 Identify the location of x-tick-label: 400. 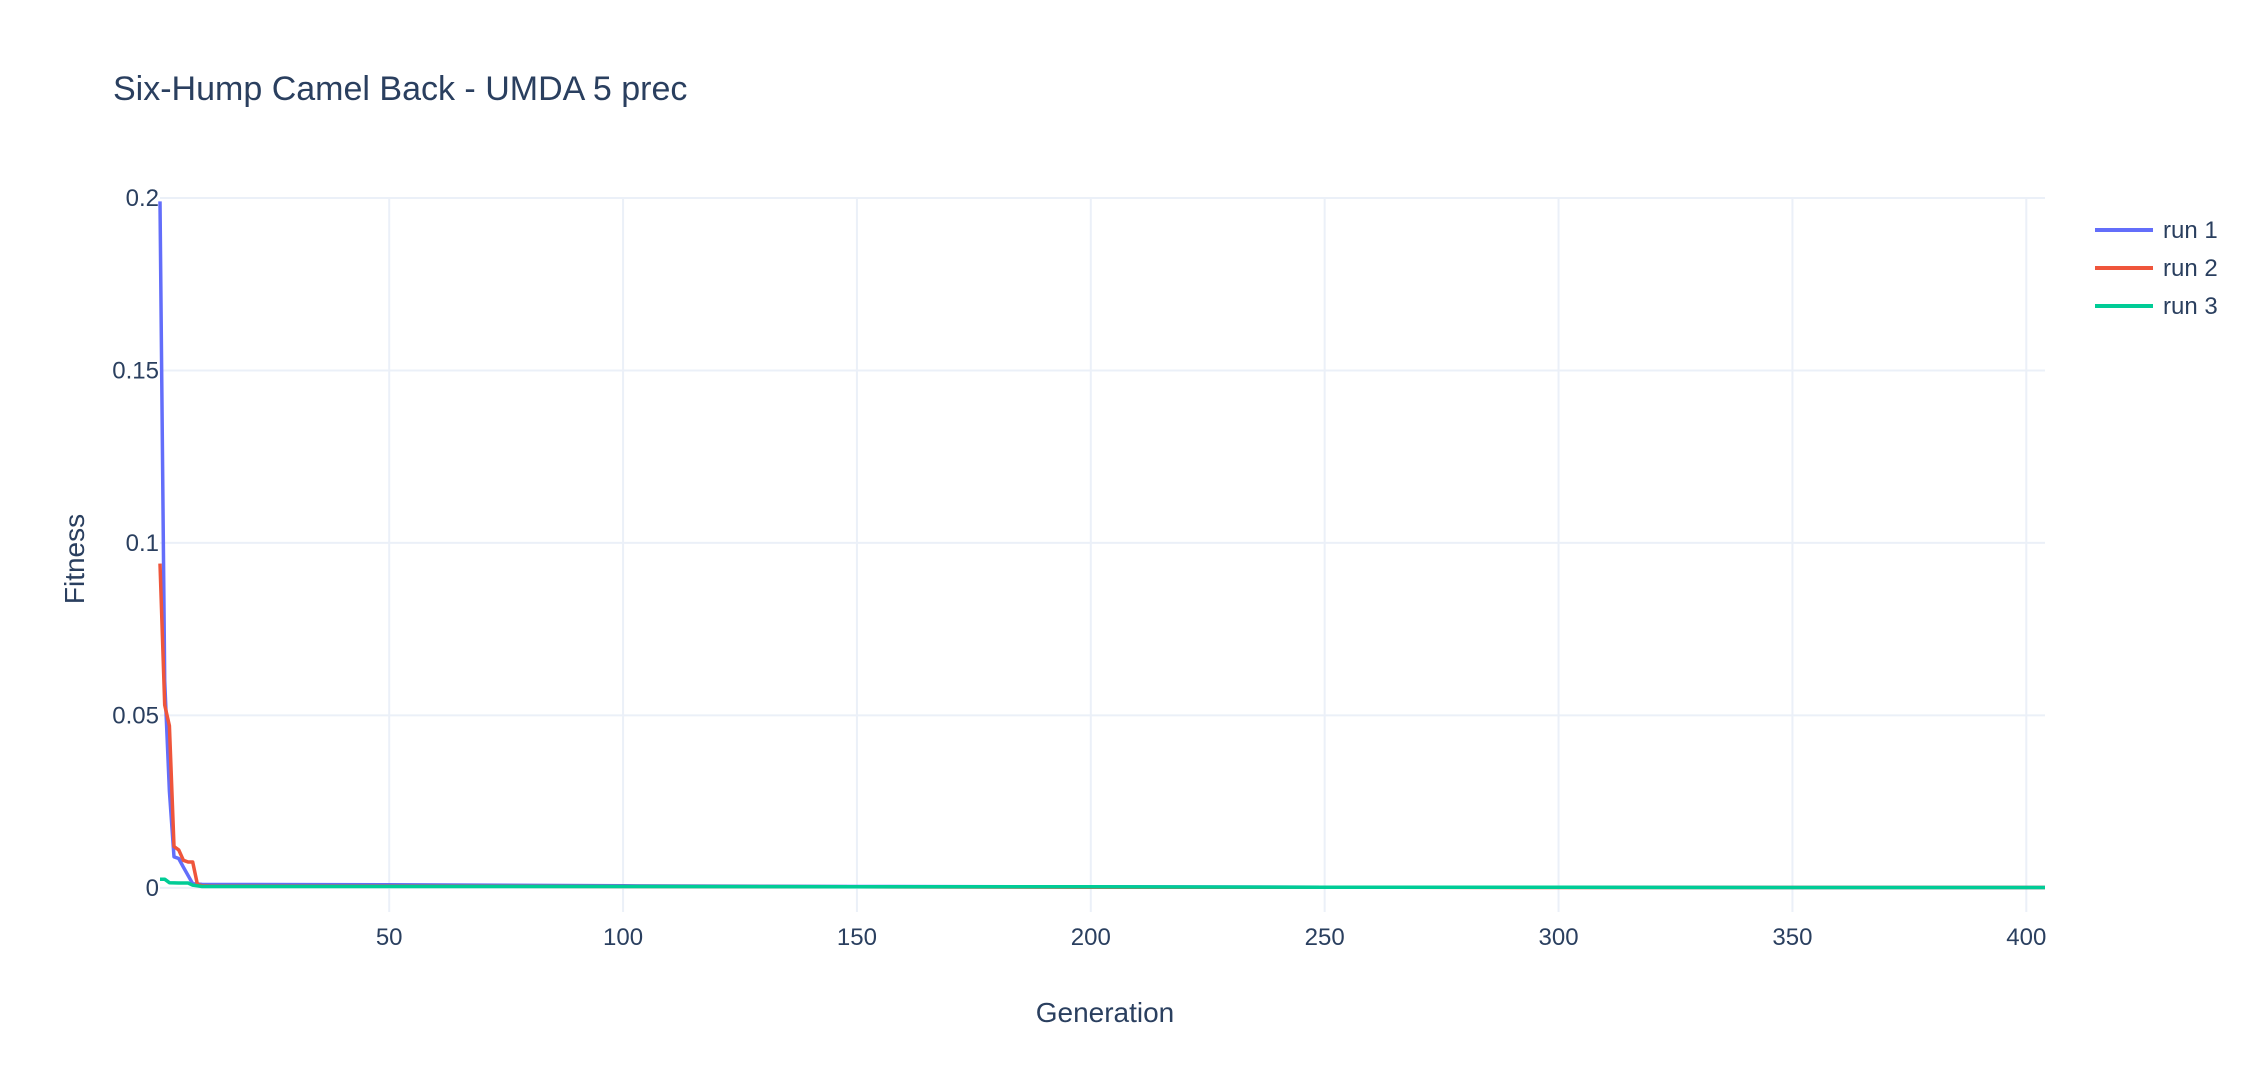
(2026, 937).